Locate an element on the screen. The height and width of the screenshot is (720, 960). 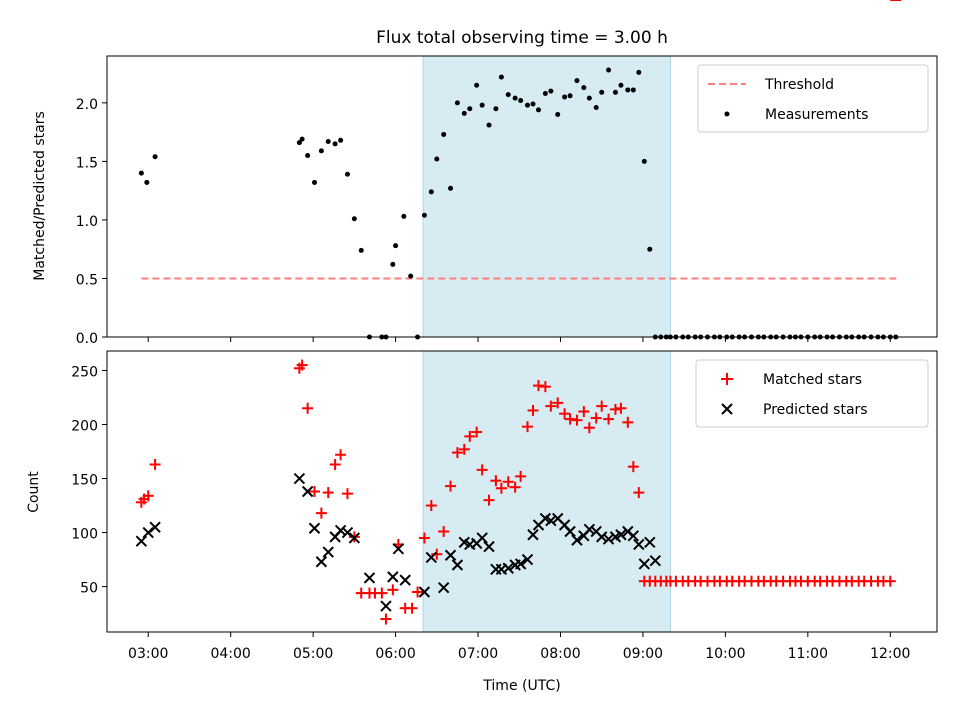
x-tick-label: 10:00 is located at coordinates (725, 654).